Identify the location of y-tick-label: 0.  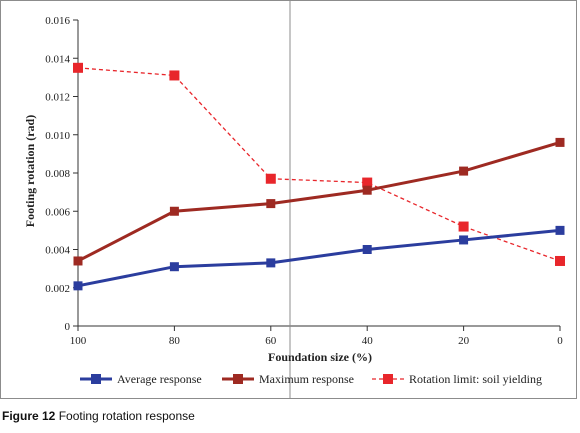
(68, 327).